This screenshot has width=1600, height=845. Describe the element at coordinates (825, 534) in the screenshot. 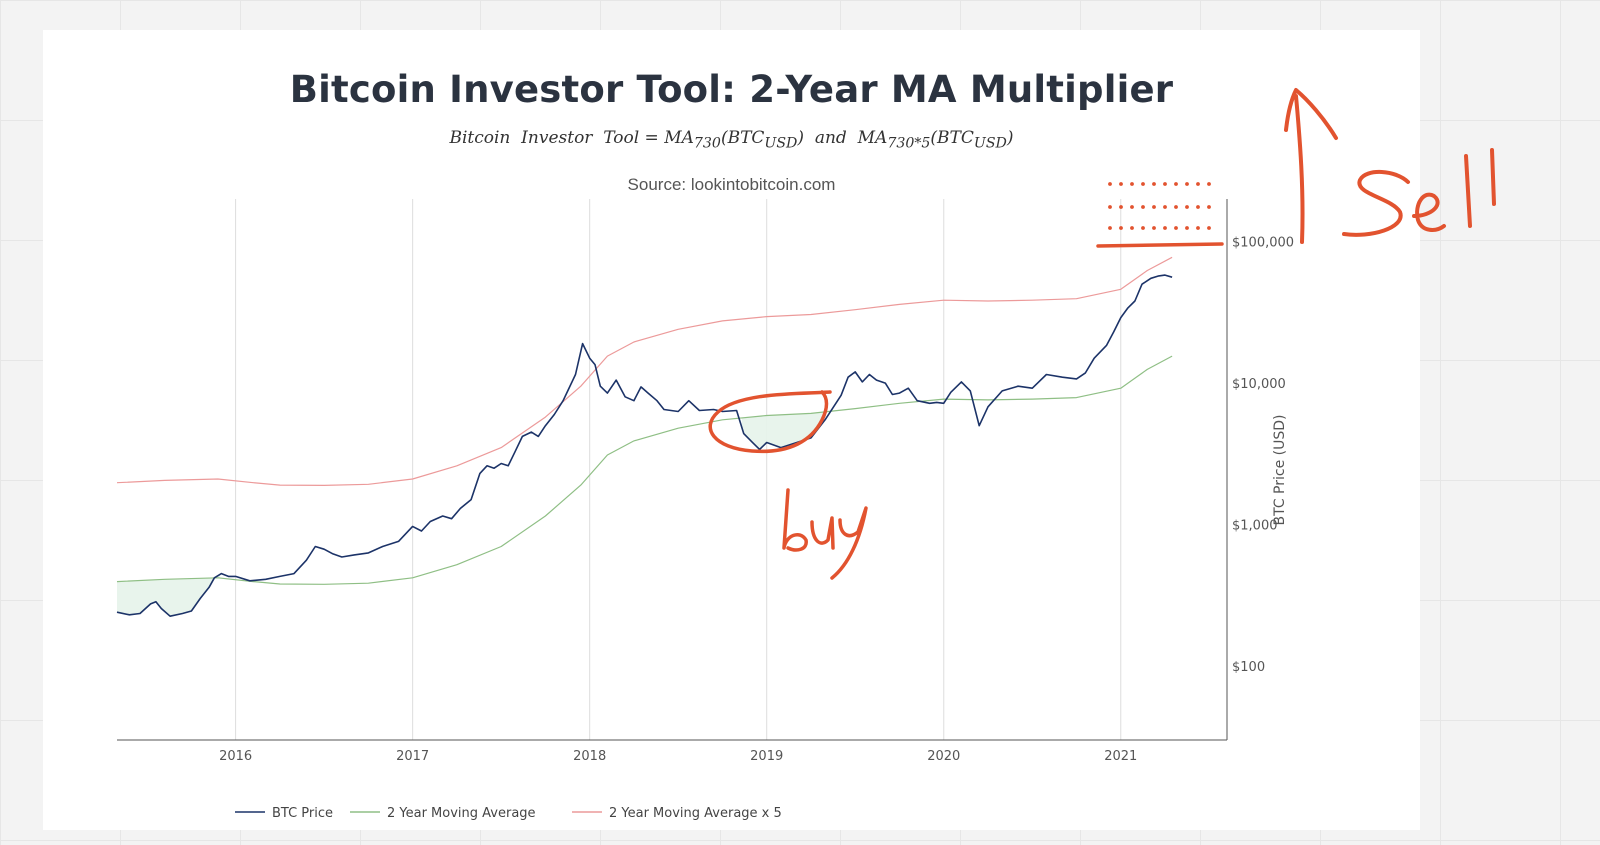

I see `buy-text-annotation` at that location.